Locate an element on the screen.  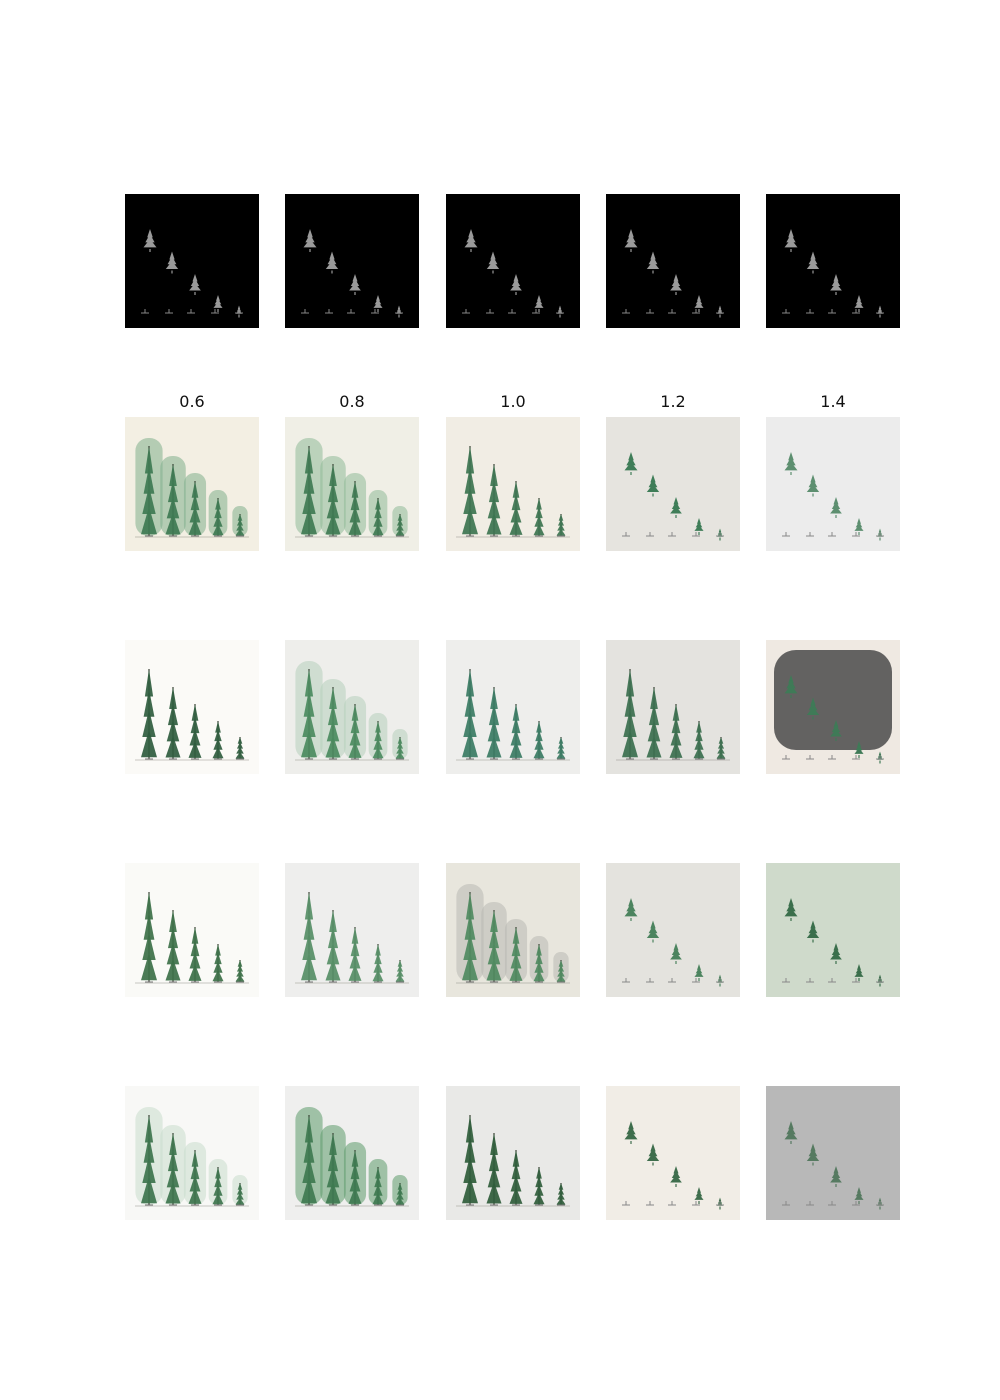
sample-image-r3-c5 is located at coordinates (833, 707).